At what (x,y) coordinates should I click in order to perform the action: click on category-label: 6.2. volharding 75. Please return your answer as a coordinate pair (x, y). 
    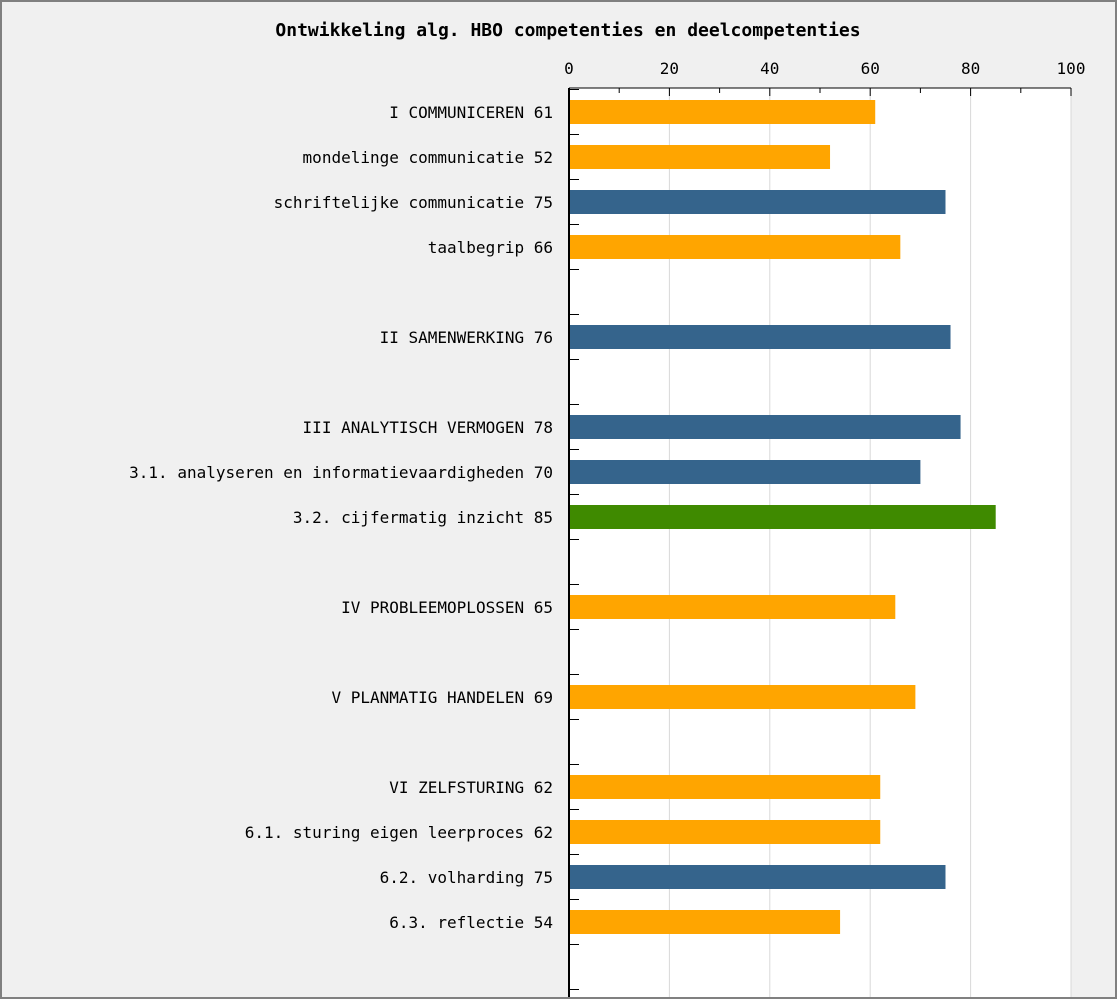
    Looking at the image, I should click on (466, 877).